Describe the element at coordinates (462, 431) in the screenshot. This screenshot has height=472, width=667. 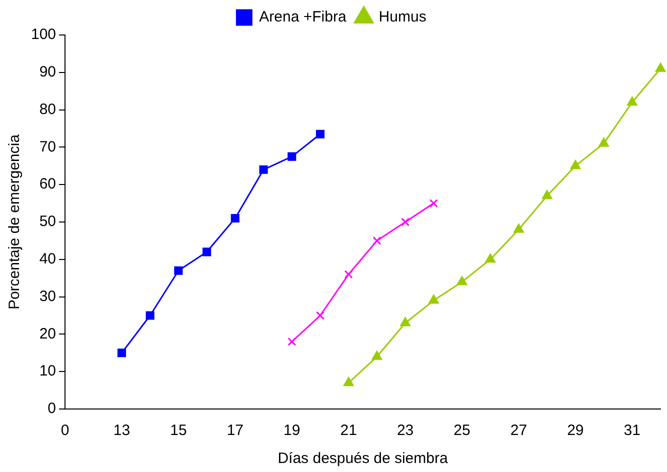
I see `x-tick-label: 25` at that location.